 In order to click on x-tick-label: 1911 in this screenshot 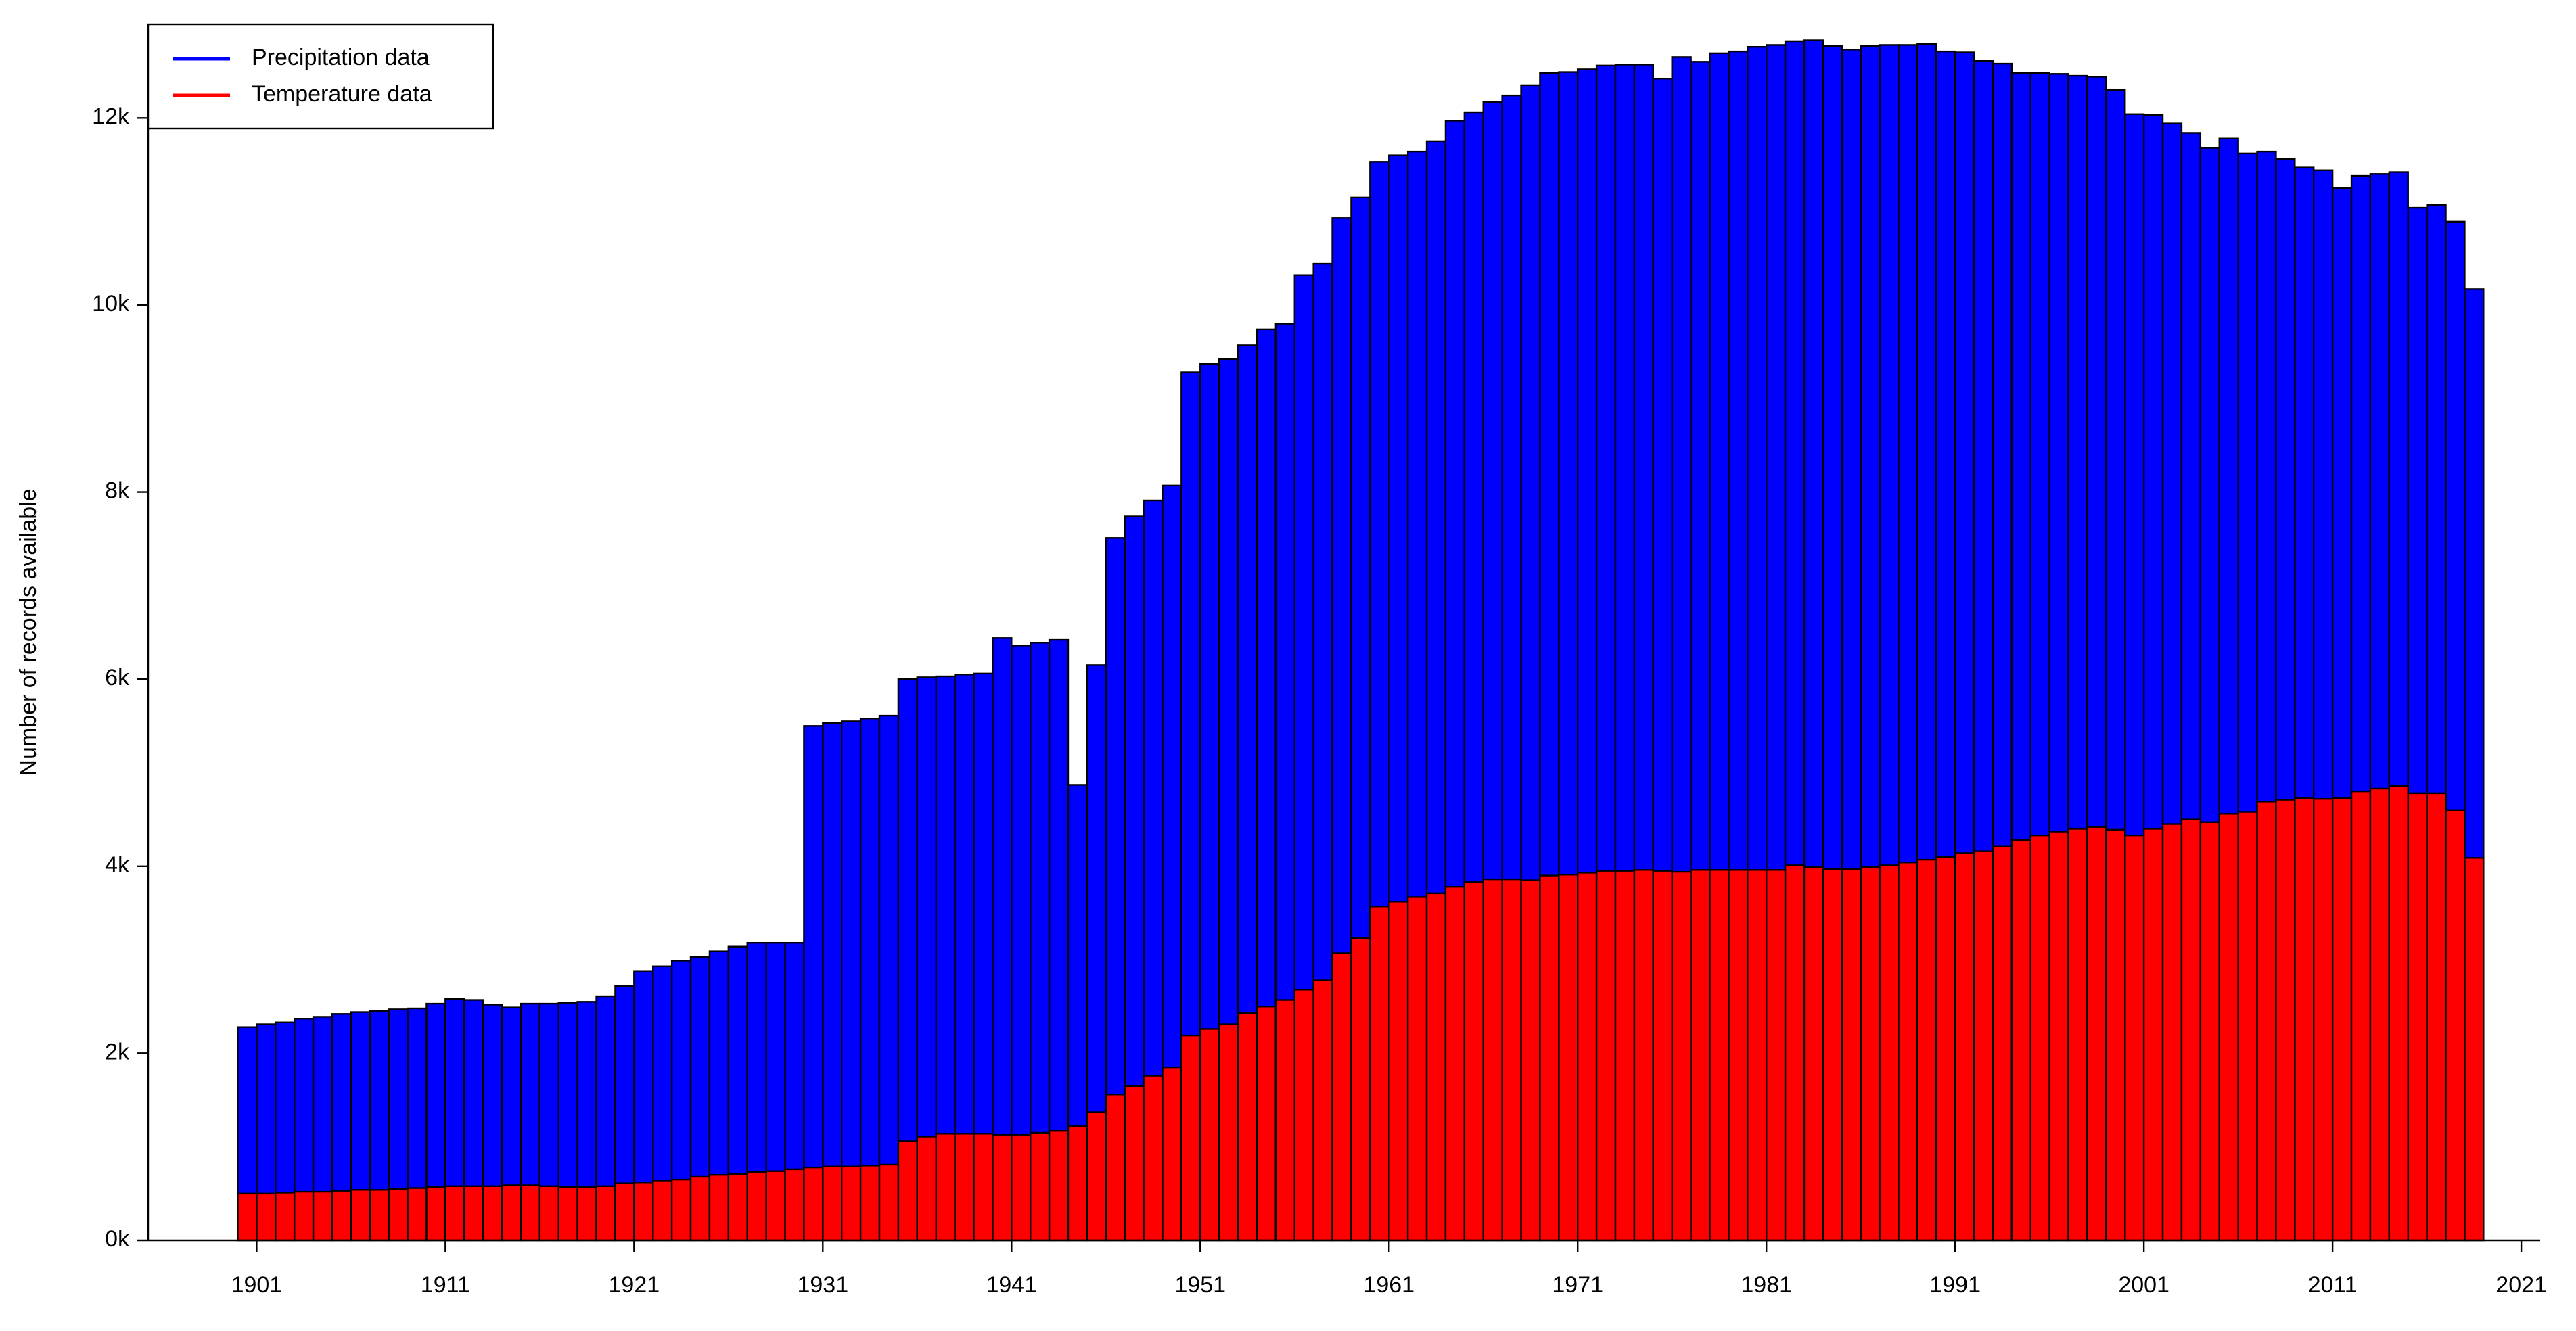, I will do `click(445, 1285)`.